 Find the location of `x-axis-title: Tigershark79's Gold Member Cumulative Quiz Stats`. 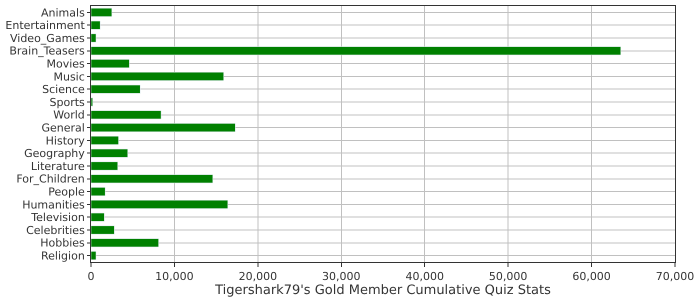

x-axis-title: Tigershark79's Gold Member Cumulative Quiz Stats is located at coordinates (383, 290).